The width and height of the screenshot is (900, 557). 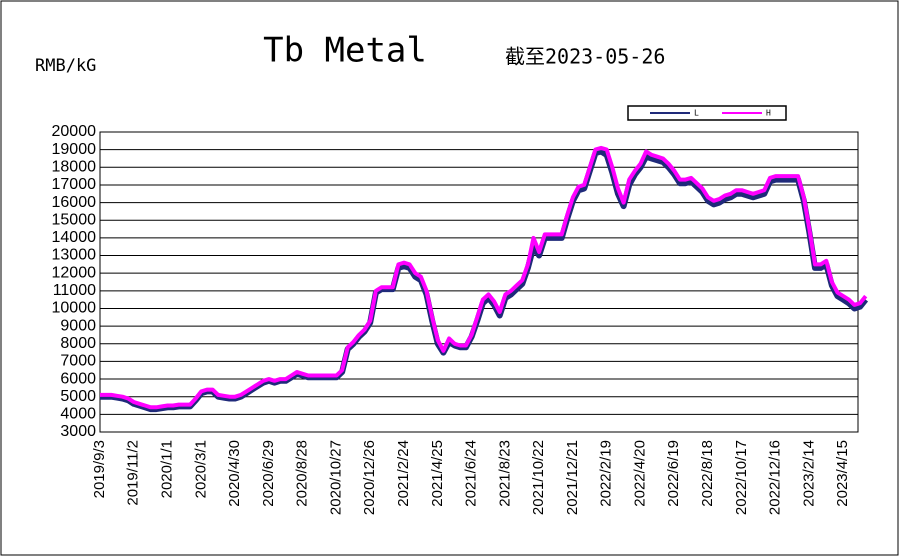 What do you see at coordinates (572, 477) in the screenshot?
I see `x-tick-label: 2021/12/21` at bounding box center [572, 477].